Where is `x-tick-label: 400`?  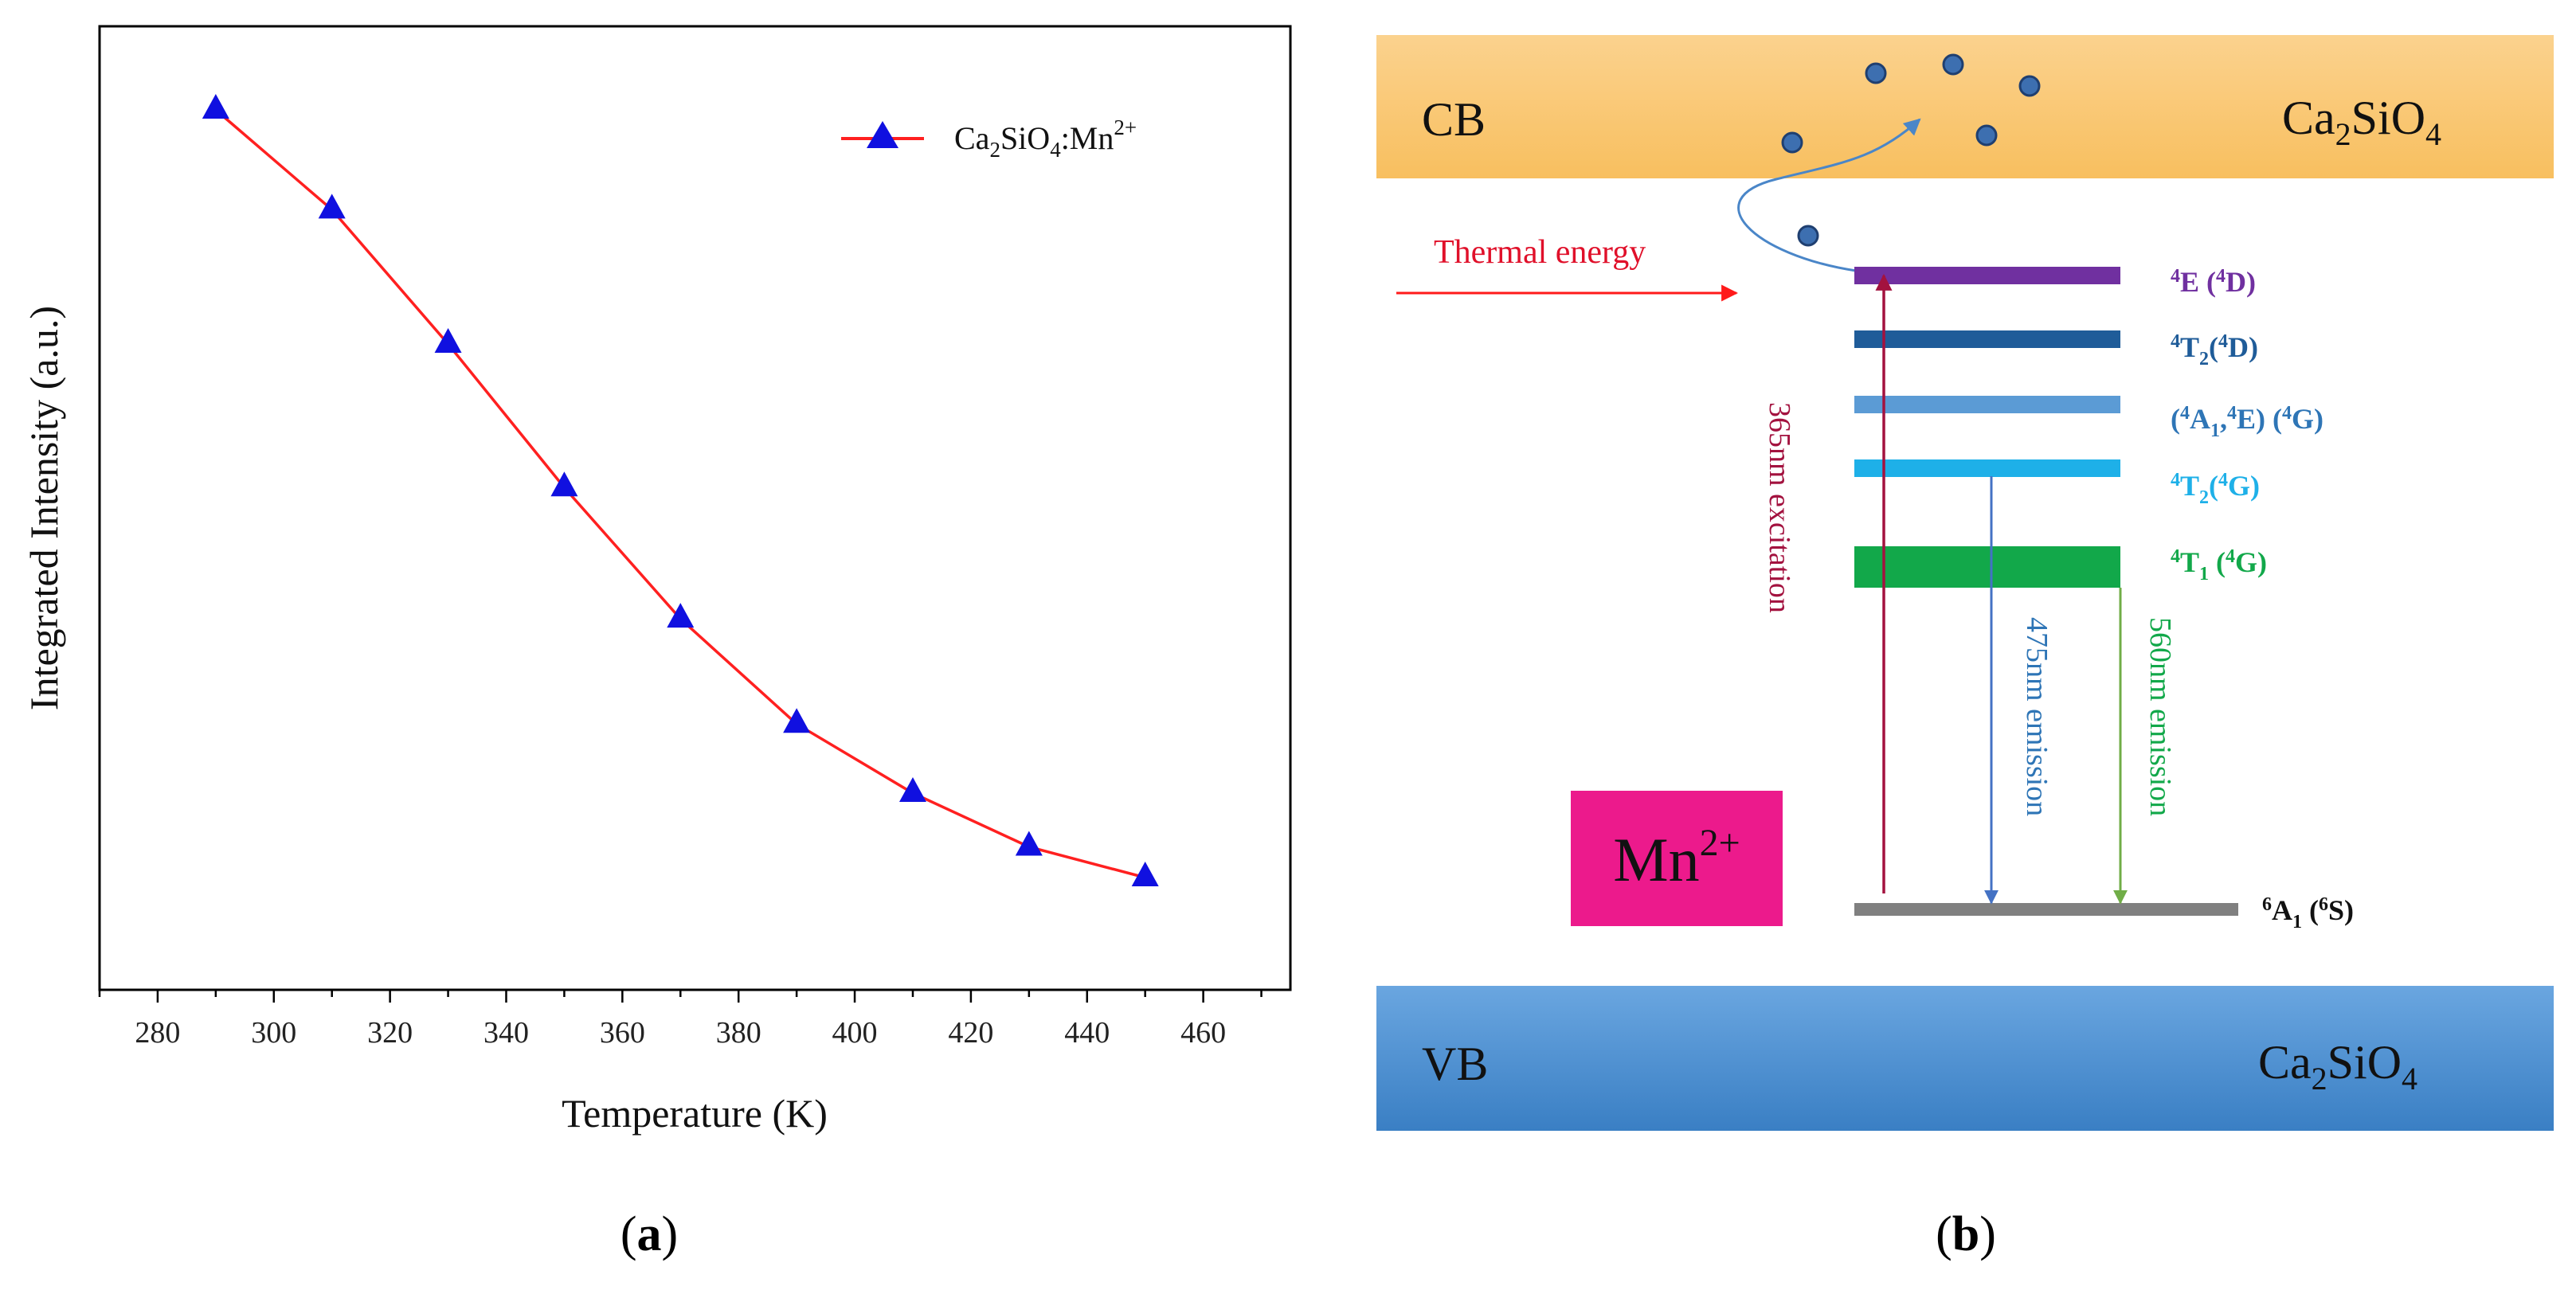 x-tick-label: 400 is located at coordinates (855, 1033).